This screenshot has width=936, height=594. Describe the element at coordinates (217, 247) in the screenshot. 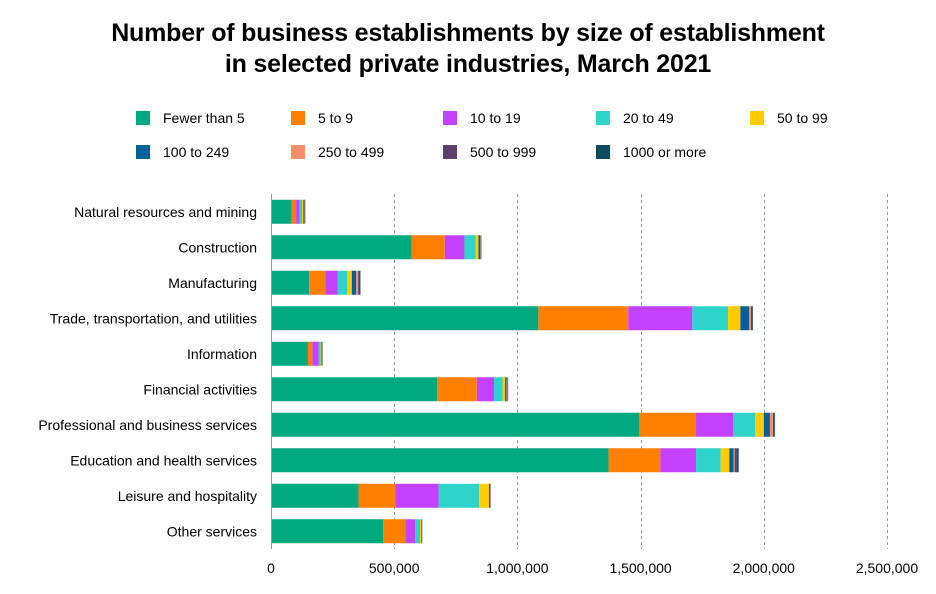

I see `category-label-construction: Construction` at that location.